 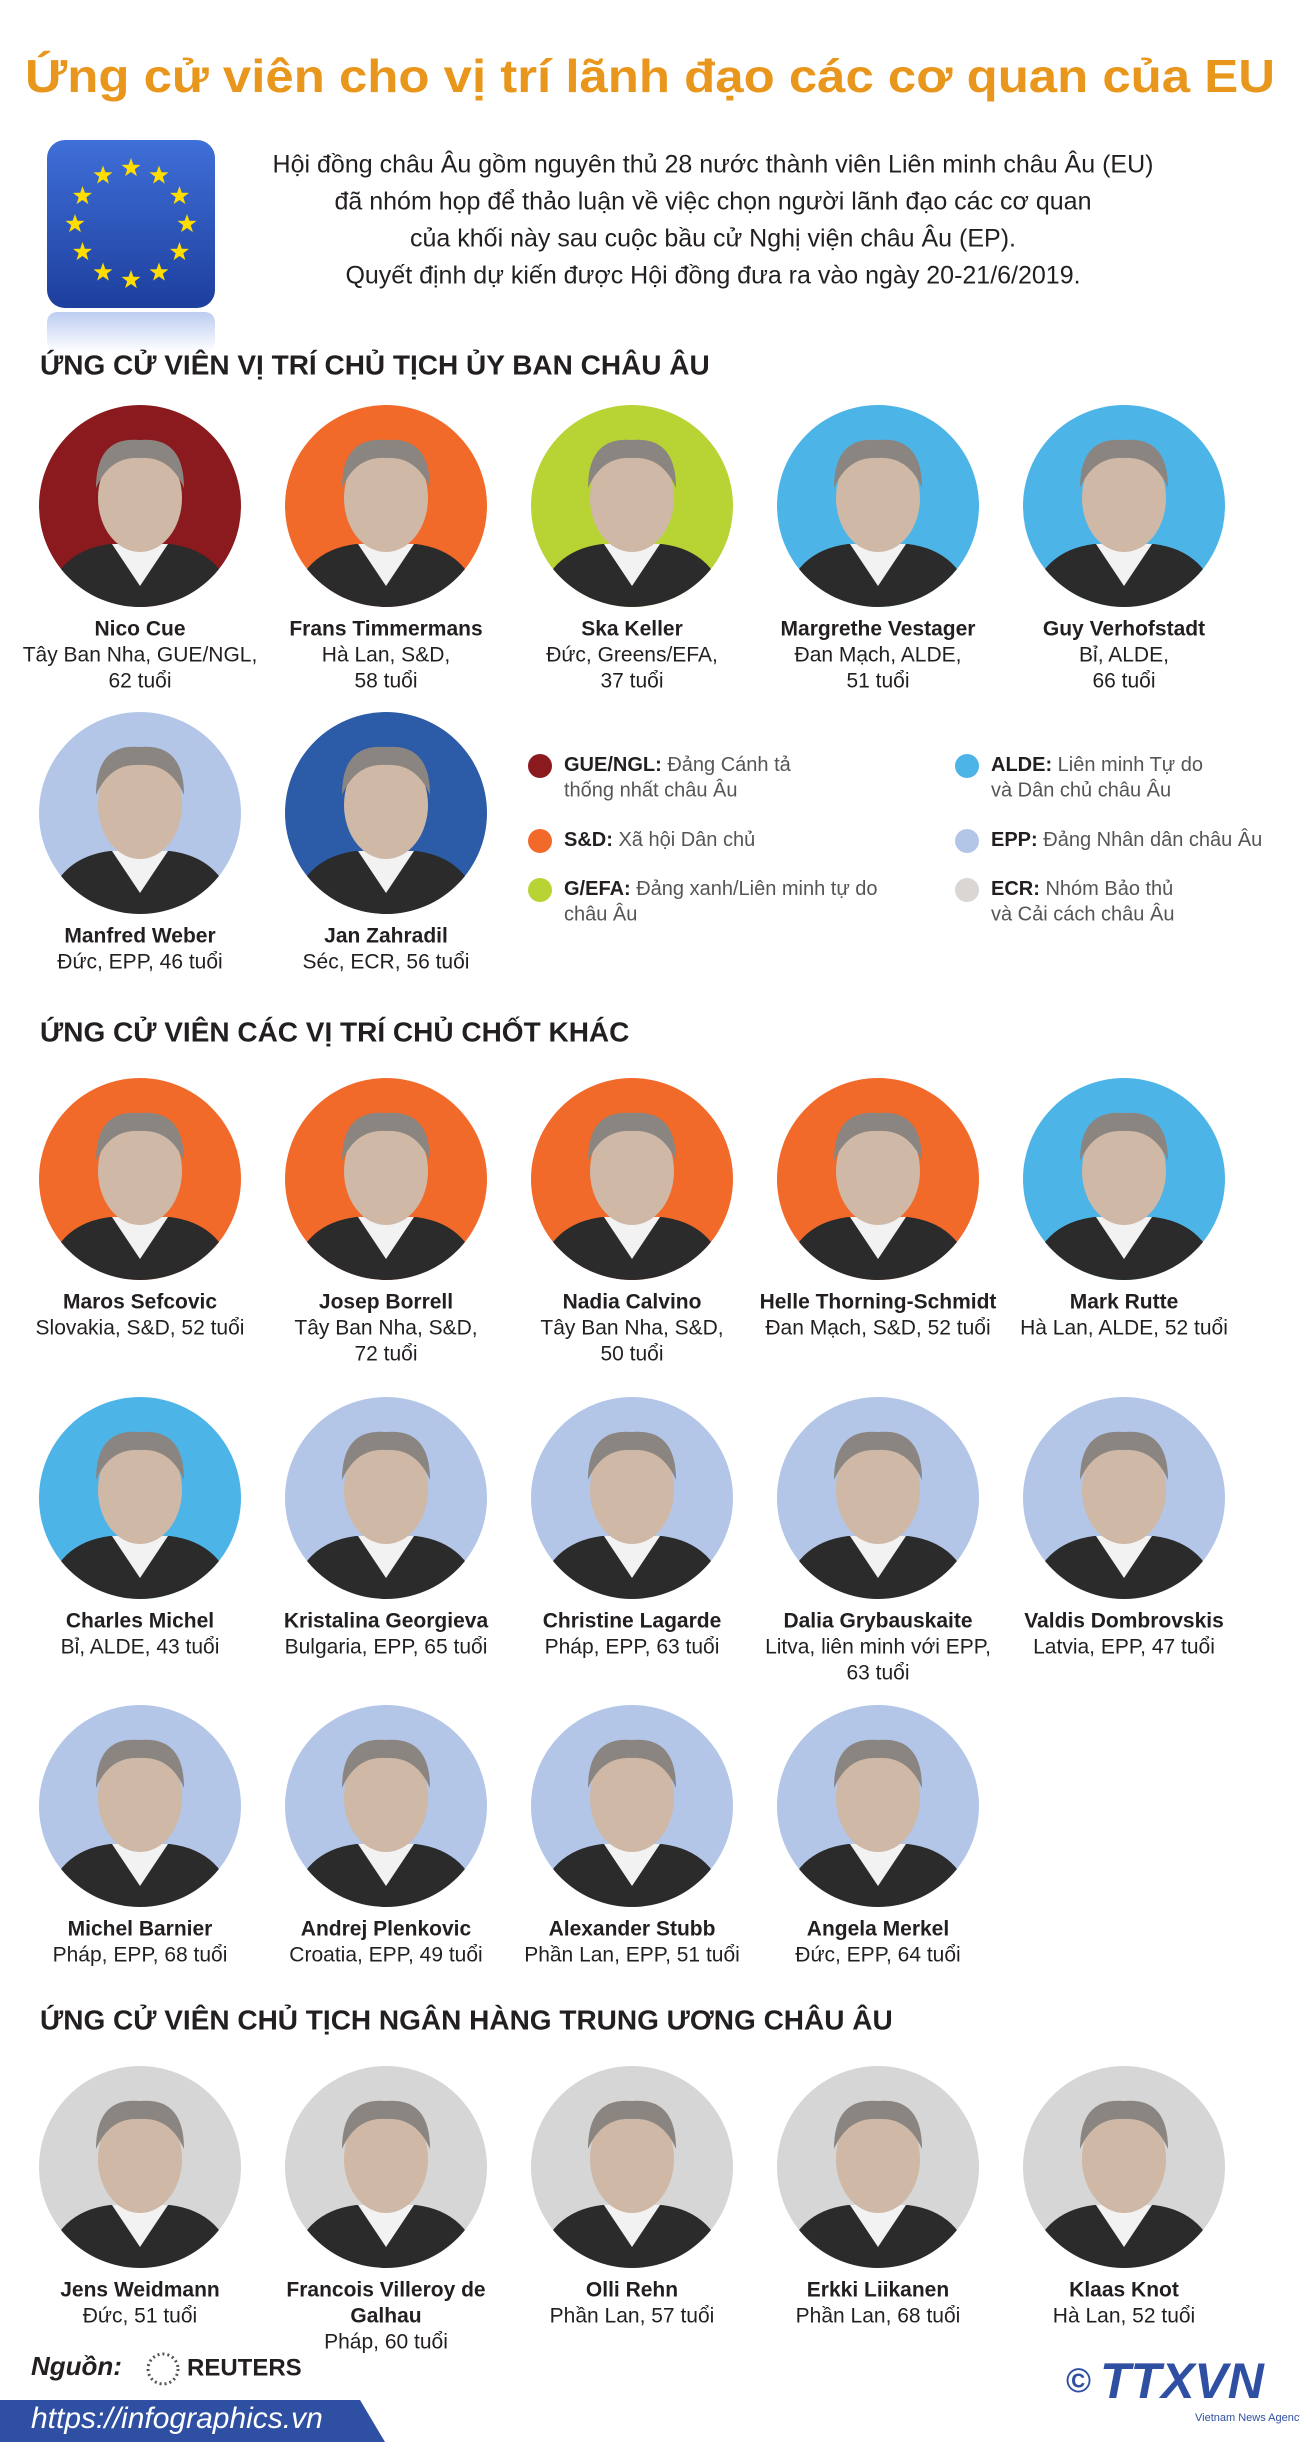 I want to click on candidate-name: Nico Cue, so click(x=139, y=629).